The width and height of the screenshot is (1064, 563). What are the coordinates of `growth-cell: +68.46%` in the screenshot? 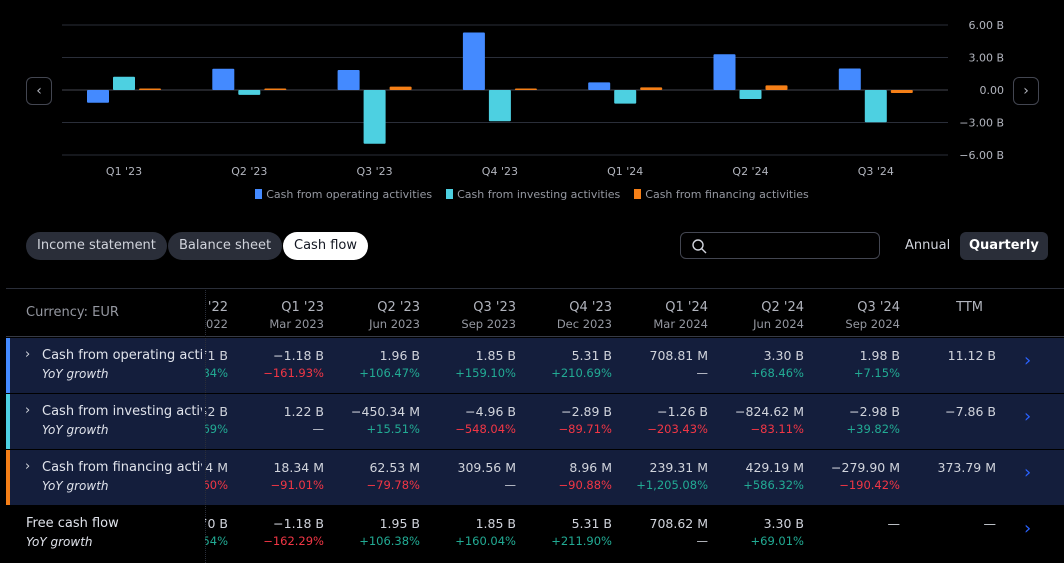 It's located at (777, 373).